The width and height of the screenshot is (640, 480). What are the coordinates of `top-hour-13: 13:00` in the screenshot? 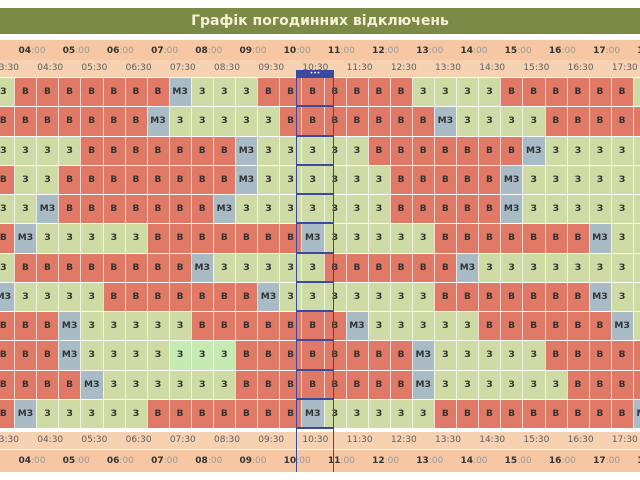 It's located at (430, 51).